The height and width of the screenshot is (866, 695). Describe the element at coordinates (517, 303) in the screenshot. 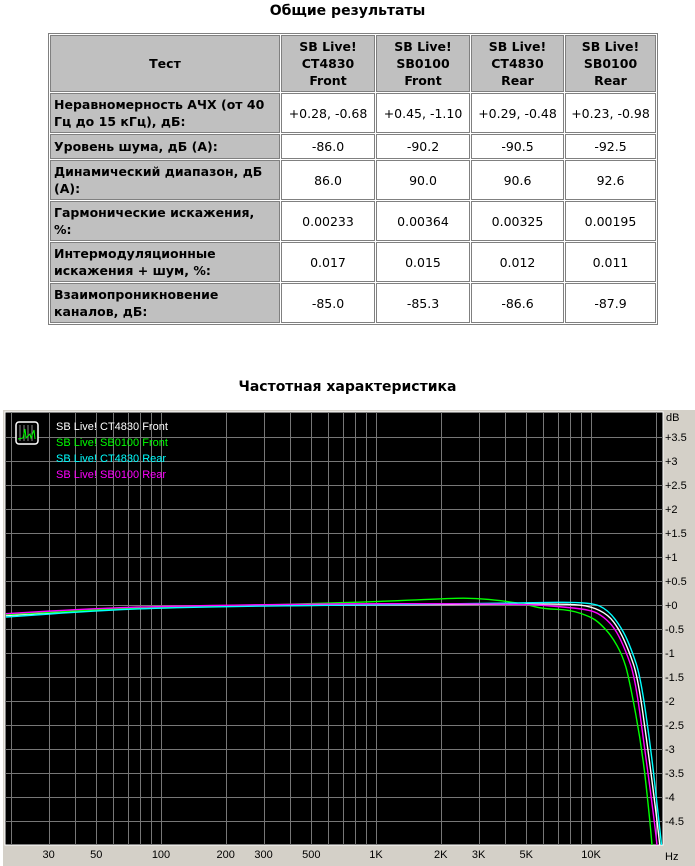

I see `cell-value: -86.6` at that location.